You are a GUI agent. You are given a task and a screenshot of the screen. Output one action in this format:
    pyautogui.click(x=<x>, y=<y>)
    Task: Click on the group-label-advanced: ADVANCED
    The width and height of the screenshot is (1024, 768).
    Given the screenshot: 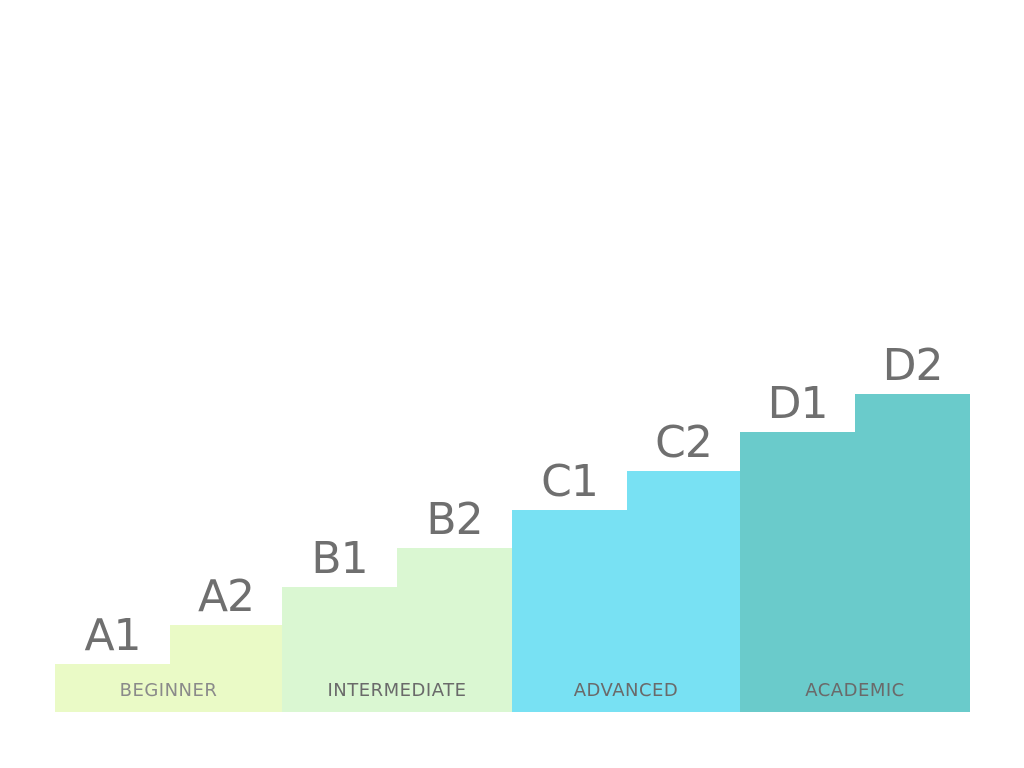 What is the action you would take?
    pyautogui.click(x=626, y=690)
    